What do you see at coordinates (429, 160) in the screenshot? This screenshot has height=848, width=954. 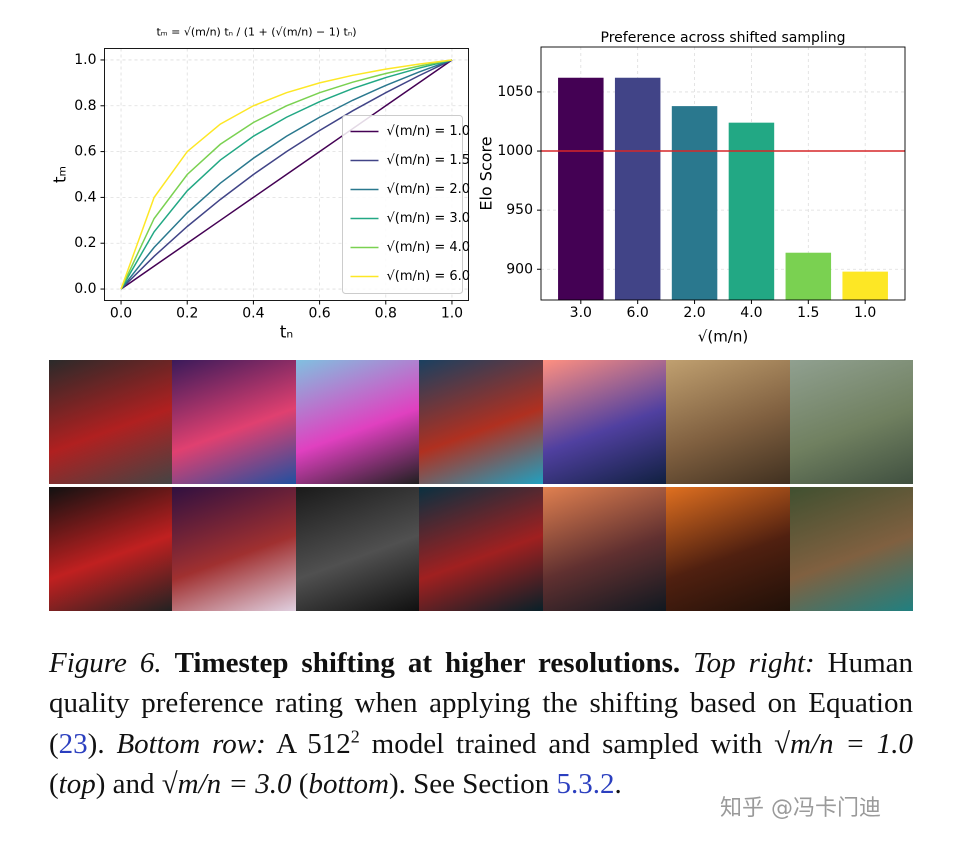 I see `legend-label: √(m/n) = 1.5` at bounding box center [429, 160].